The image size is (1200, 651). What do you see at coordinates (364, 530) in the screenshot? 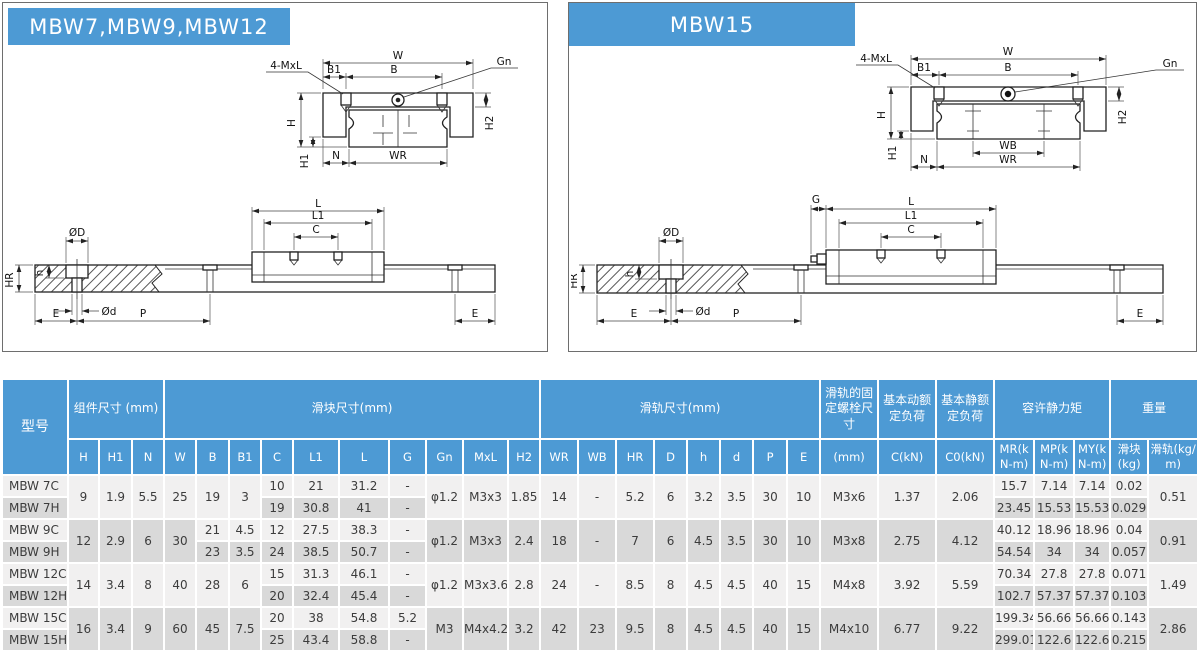
I see `value-cell: 38.3` at bounding box center [364, 530].